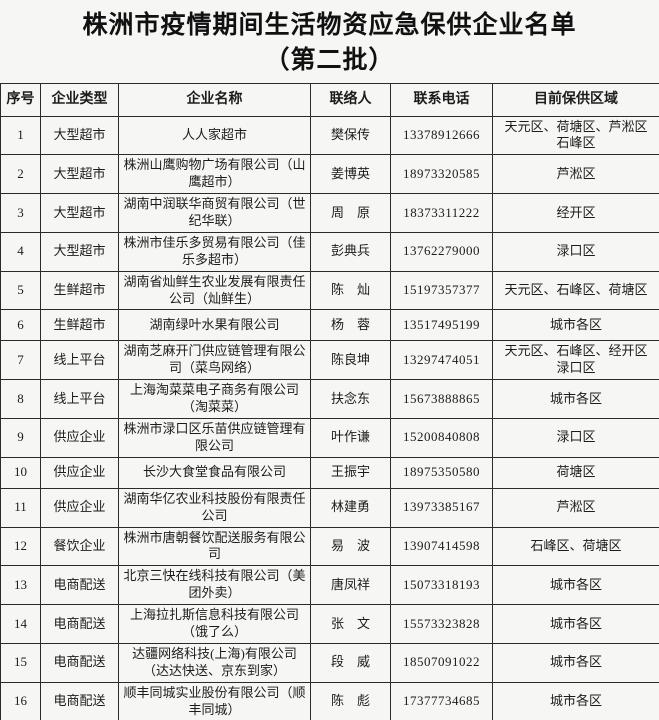  What do you see at coordinates (350, 174) in the screenshot?
I see `cell-contact: 姜博英` at bounding box center [350, 174].